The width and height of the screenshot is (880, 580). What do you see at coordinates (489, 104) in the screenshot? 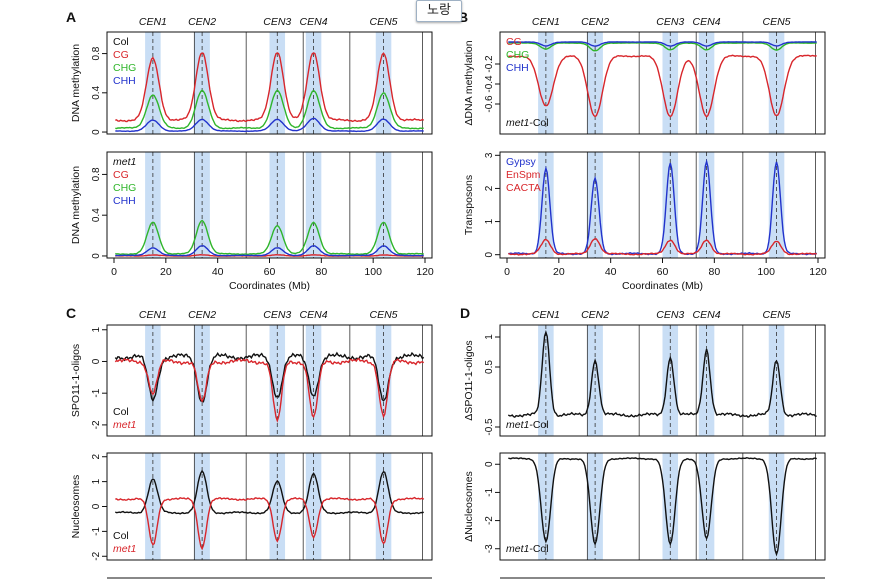
I see `y-tick-label: -0.6` at bounding box center [489, 104].